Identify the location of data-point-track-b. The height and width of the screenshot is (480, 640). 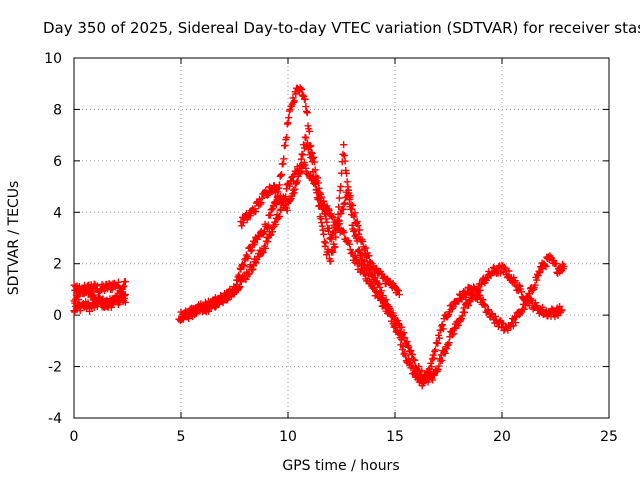
(75, 312).